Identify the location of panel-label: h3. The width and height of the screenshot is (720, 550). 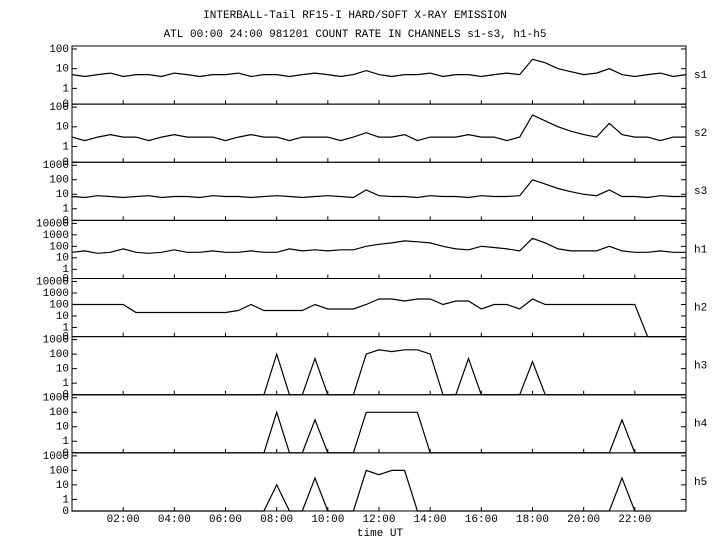
(700, 367).